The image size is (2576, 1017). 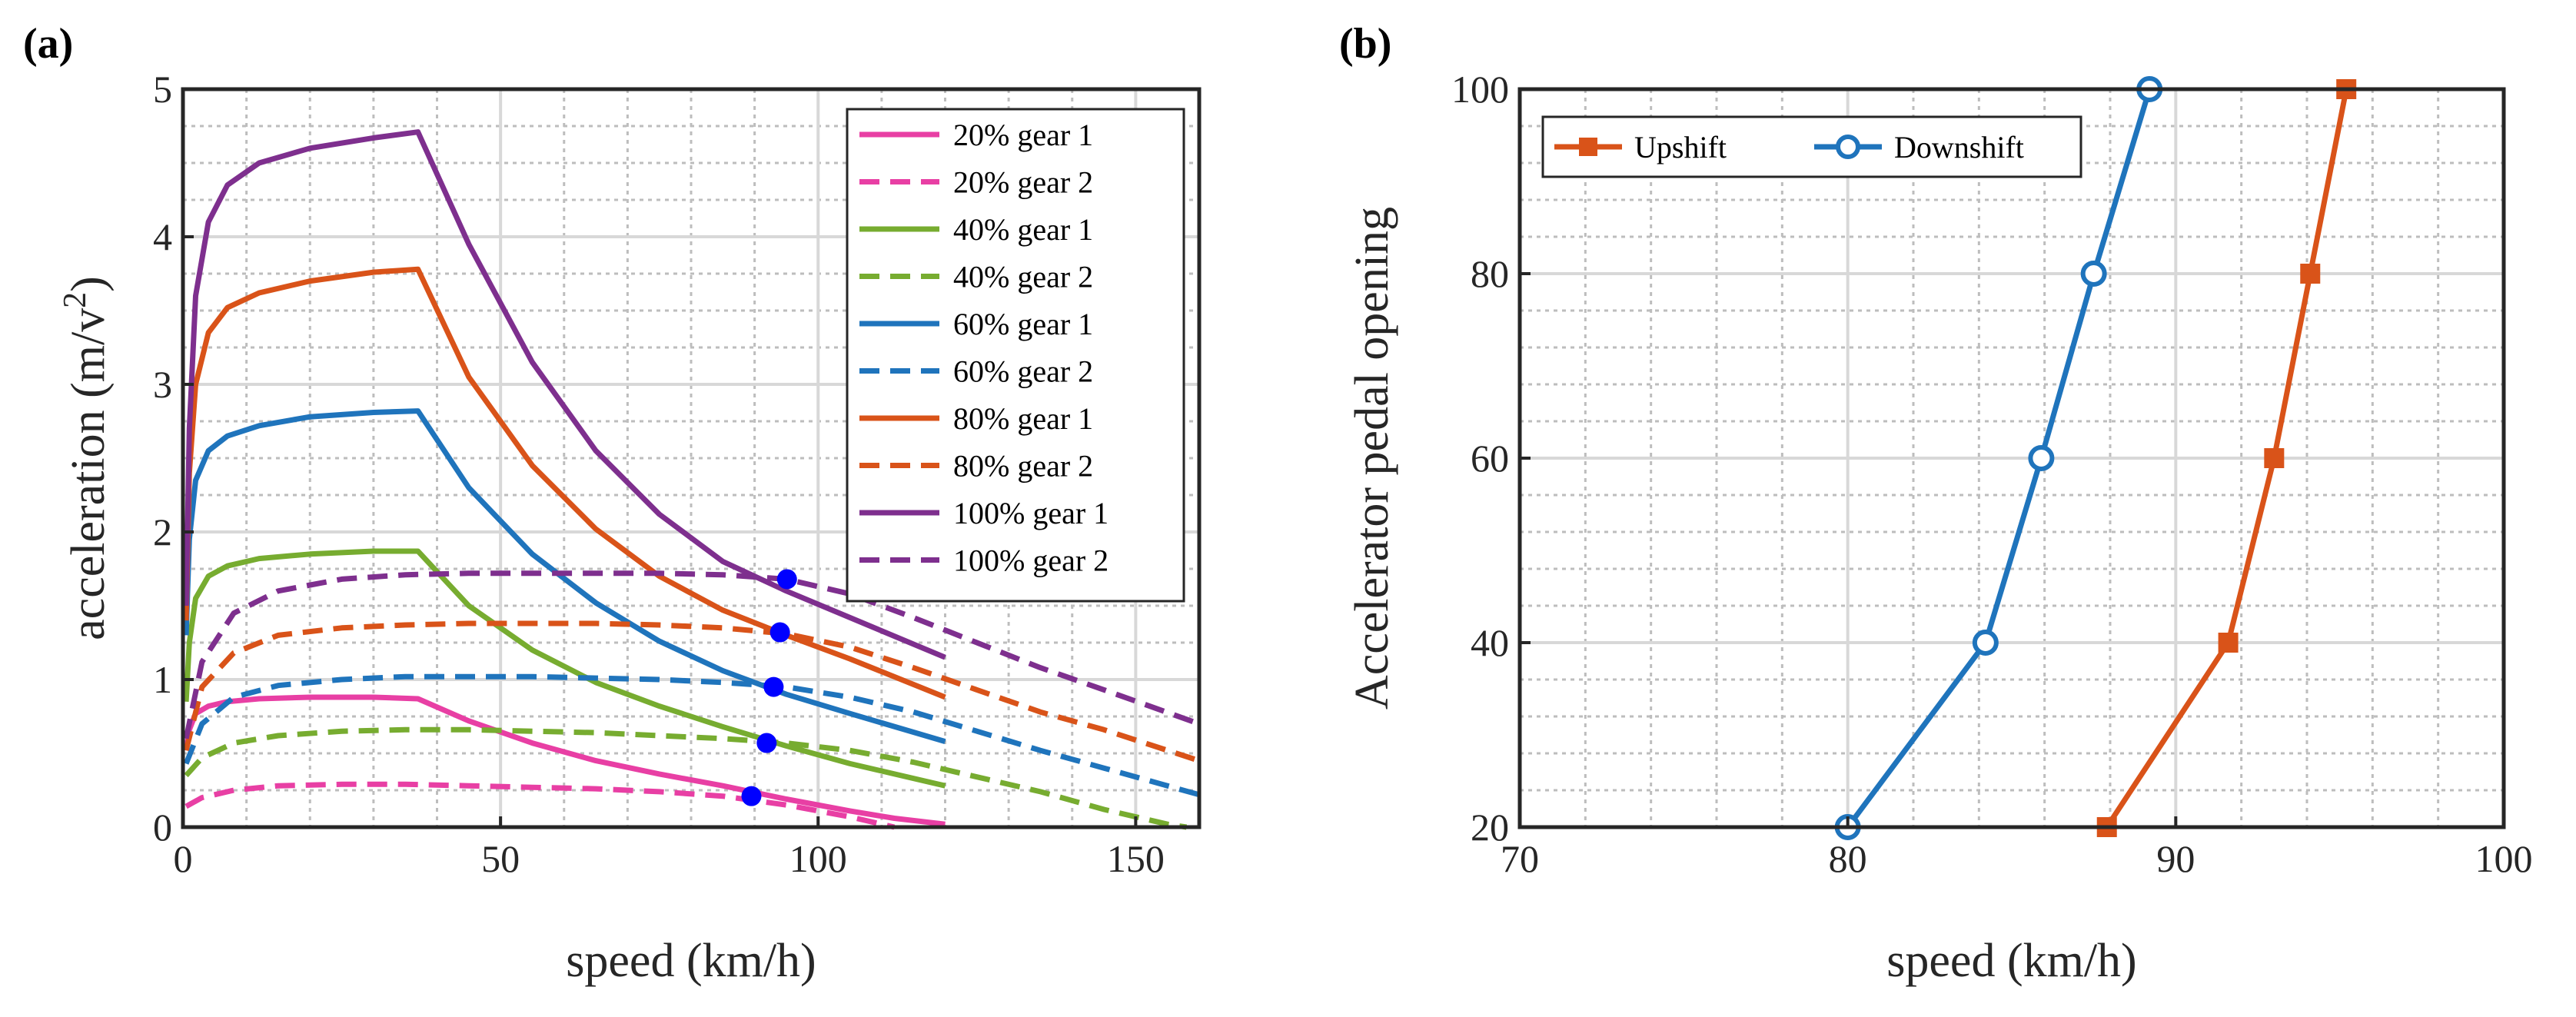 I want to click on legend-label-40pct-gear-2: 40% gear 2, so click(x=1023, y=277).